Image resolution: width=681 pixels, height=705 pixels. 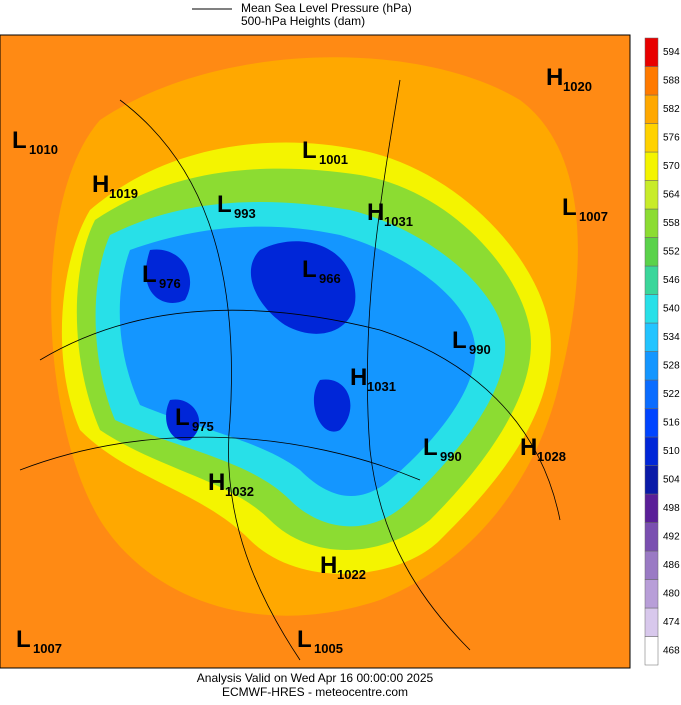 I want to click on colorbar-label: 516, so click(x=671, y=422).